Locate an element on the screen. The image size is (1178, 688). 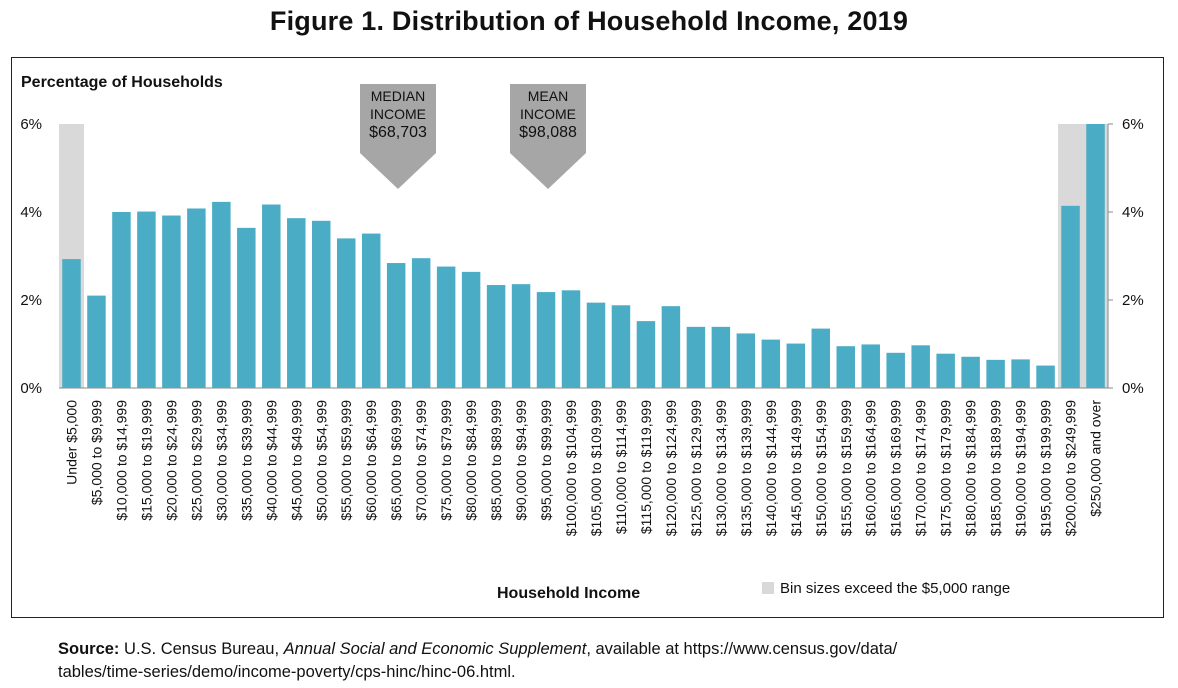
x-tick-label: $125,000 to $129,999 is located at coordinates (696, 468).